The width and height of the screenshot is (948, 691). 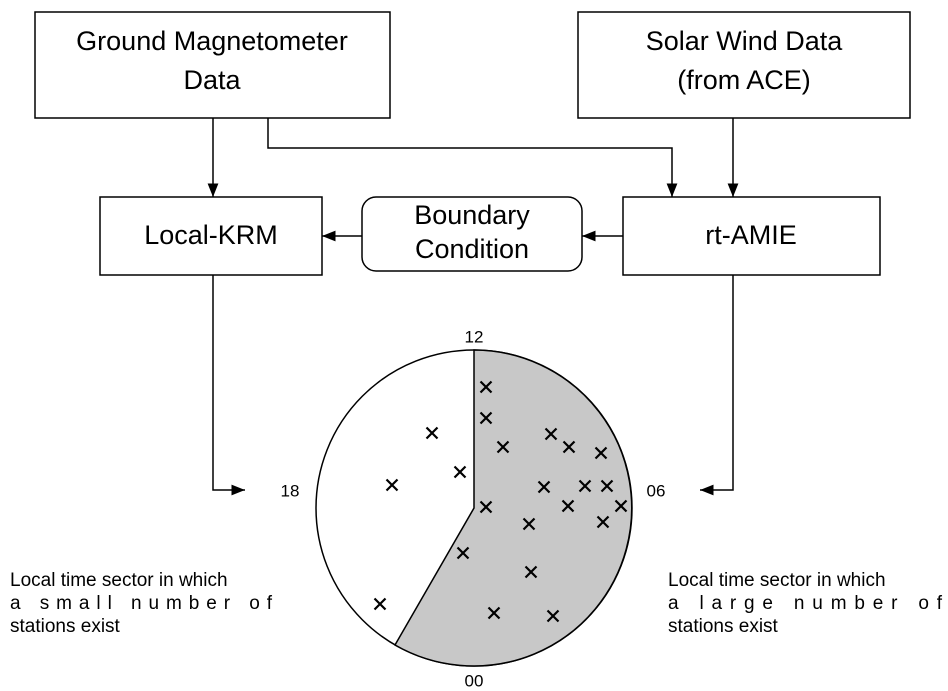 I want to click on node-label: rt-AMIE, so click(x=751, y=235).